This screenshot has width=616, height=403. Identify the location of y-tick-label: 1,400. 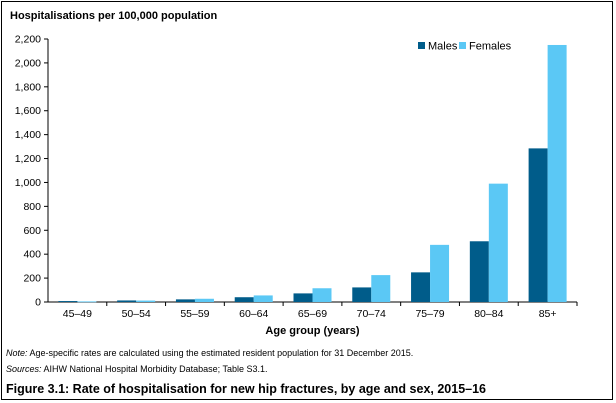
(28, 135).